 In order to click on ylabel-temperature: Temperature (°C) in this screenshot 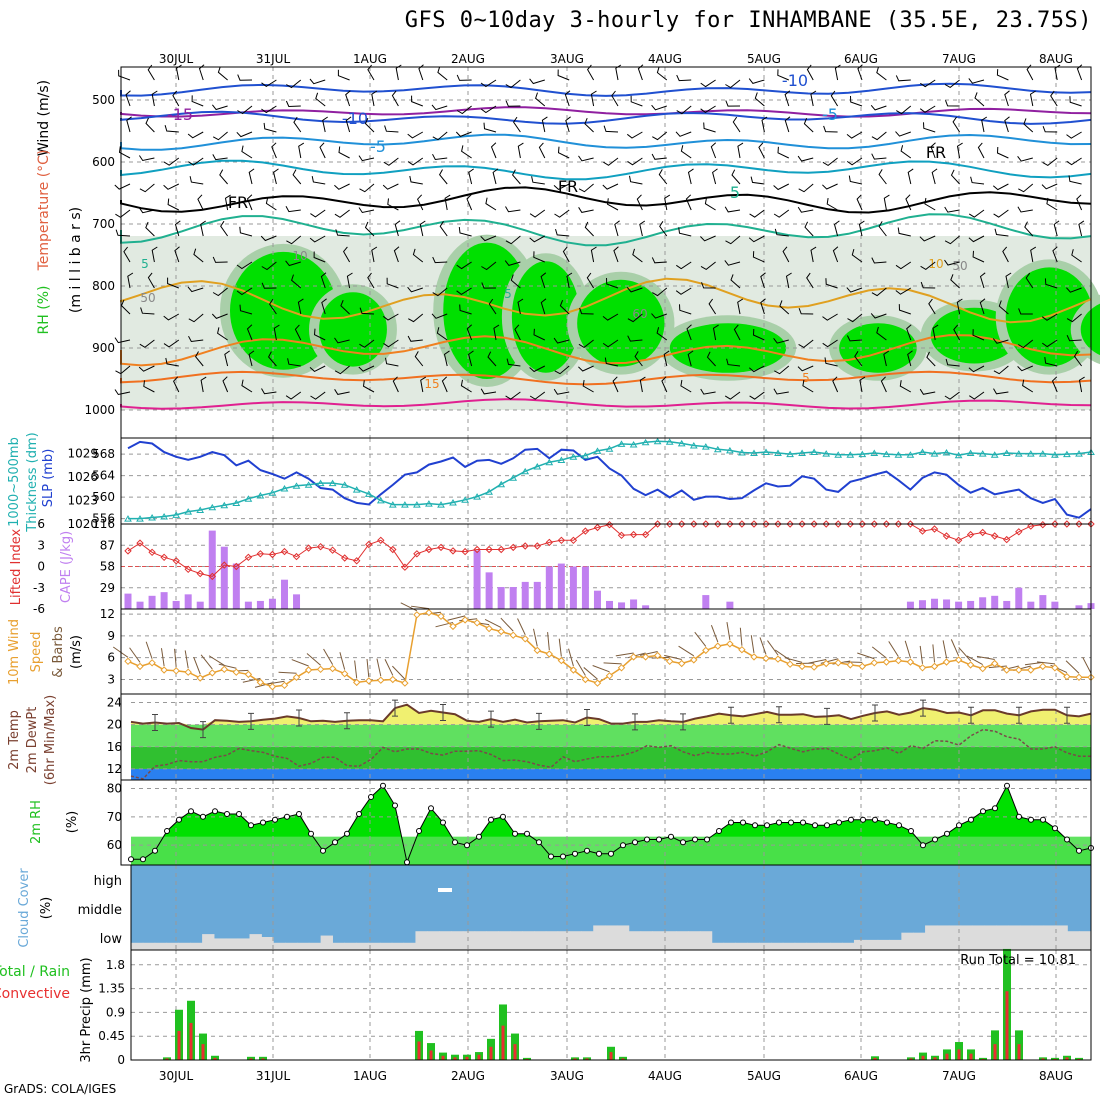, I will do `click(44, 211)`.